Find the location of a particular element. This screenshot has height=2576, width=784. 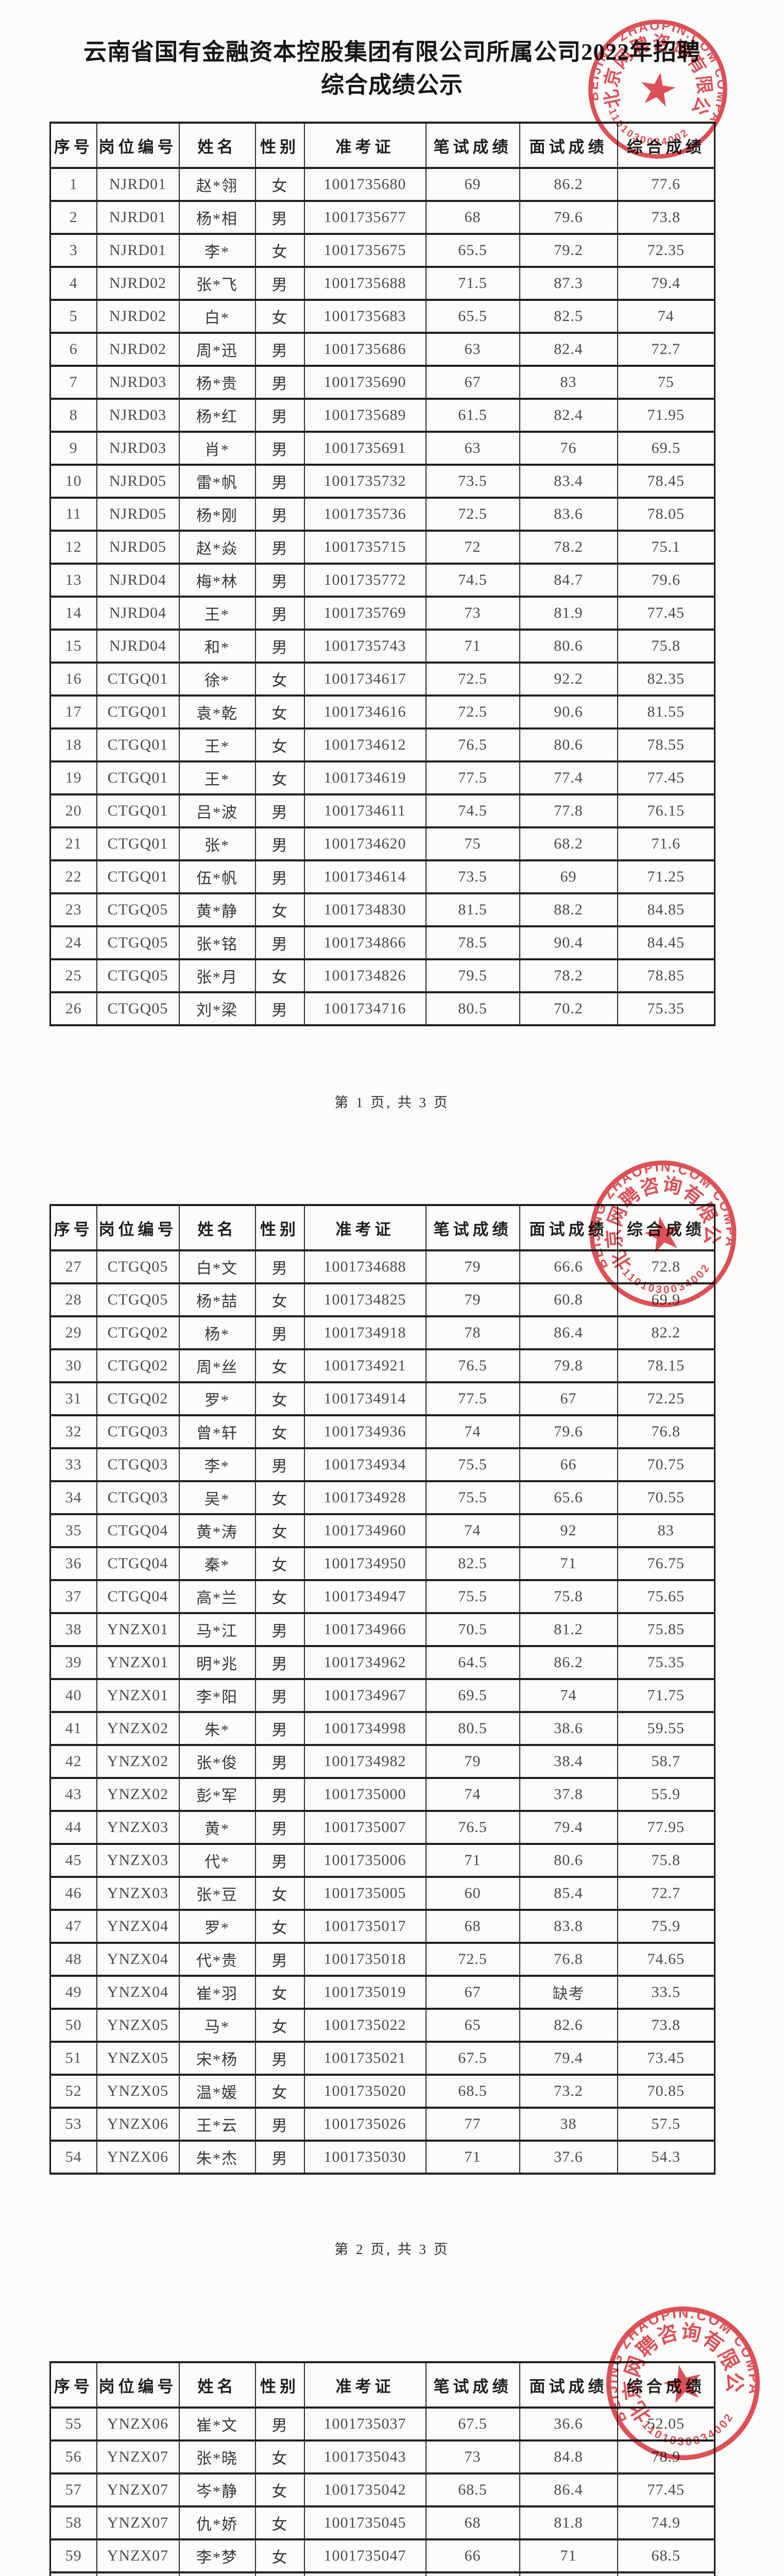

cell-overall-score: 71.25 is located at coordinates (666, 876).